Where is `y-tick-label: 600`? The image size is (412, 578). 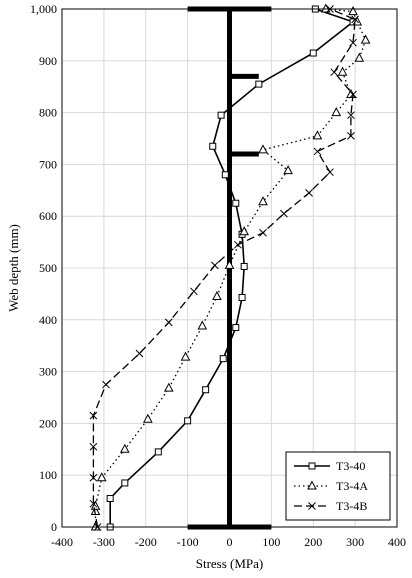 y-tick-label: 600 is located at coordinates (48, 216).